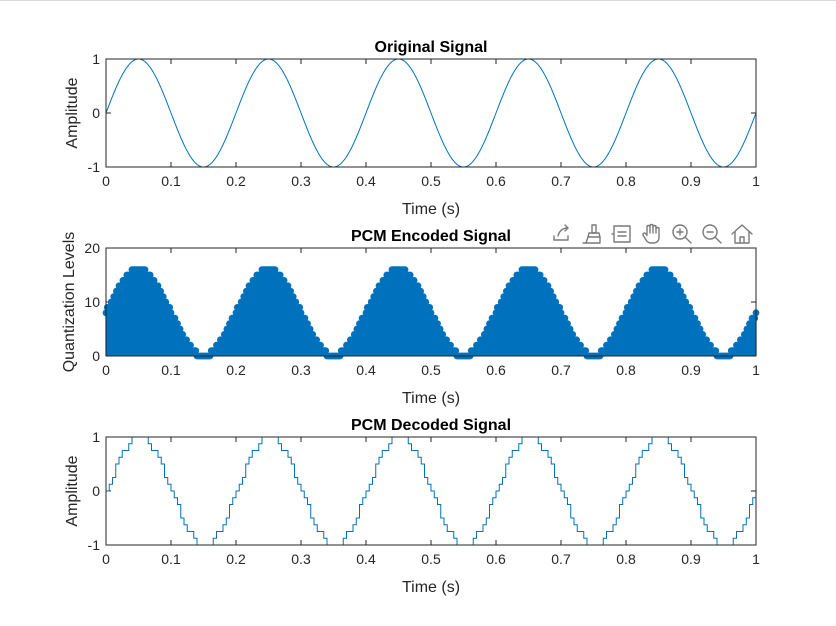 This screenshot has height=626, width=836. Describe the element at coordinates (431, 491) in the screenshot. I see `series-stairs` at that location.